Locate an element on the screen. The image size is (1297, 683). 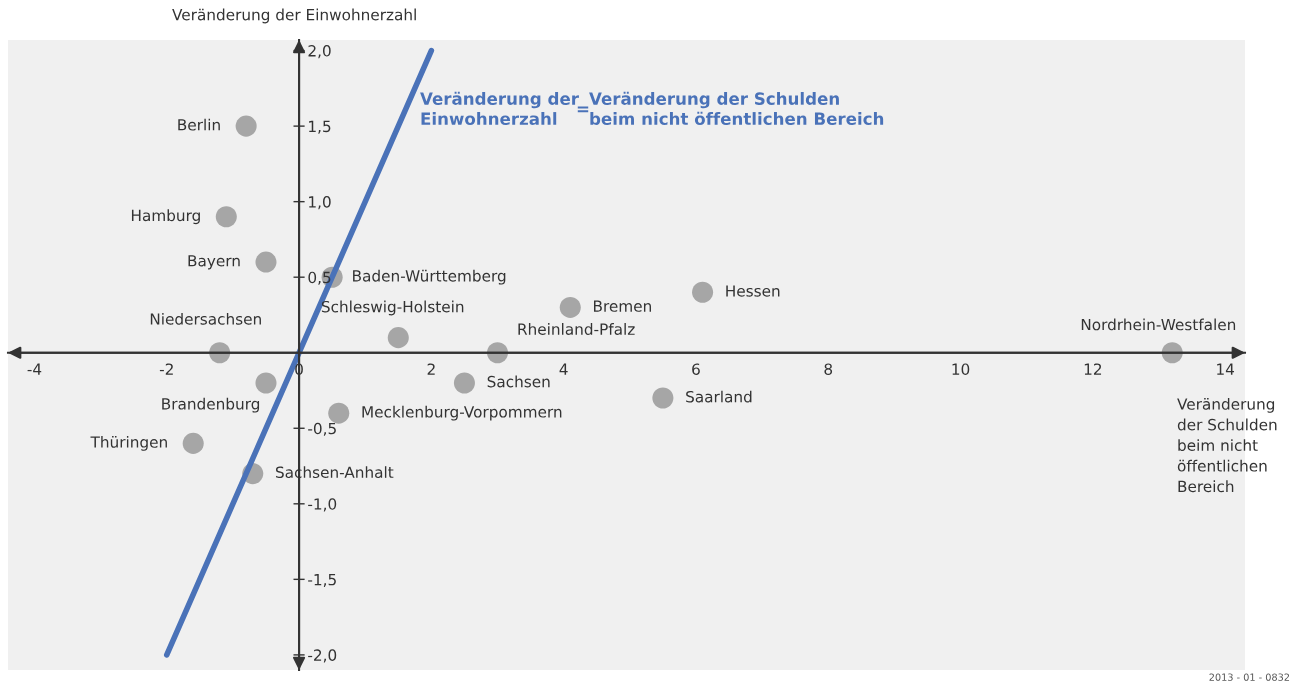
y-tick-label: -1,5 is located at coordinates (322, 580).